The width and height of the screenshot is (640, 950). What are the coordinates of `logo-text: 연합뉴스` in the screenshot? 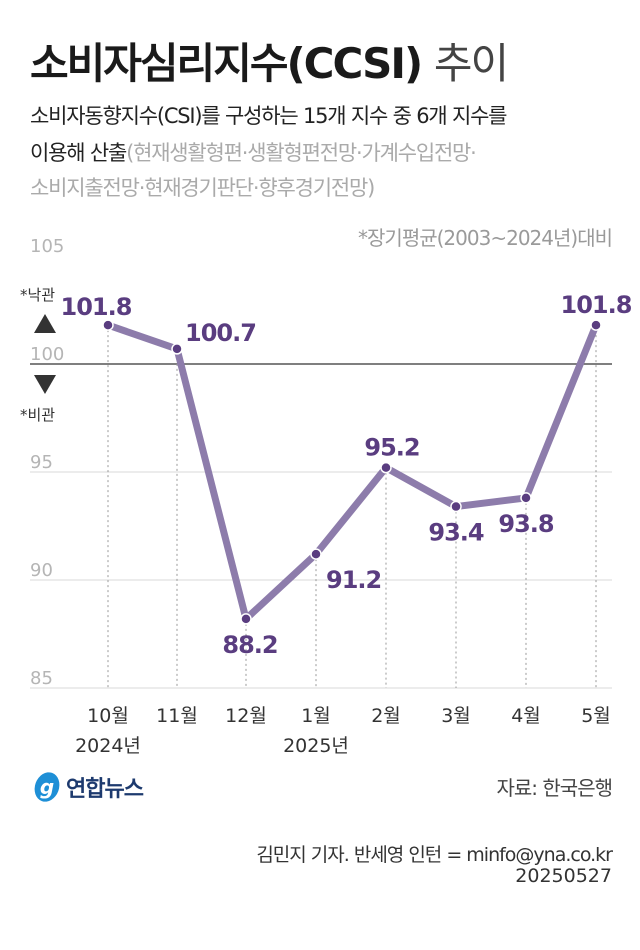 It's located at (105, 789).